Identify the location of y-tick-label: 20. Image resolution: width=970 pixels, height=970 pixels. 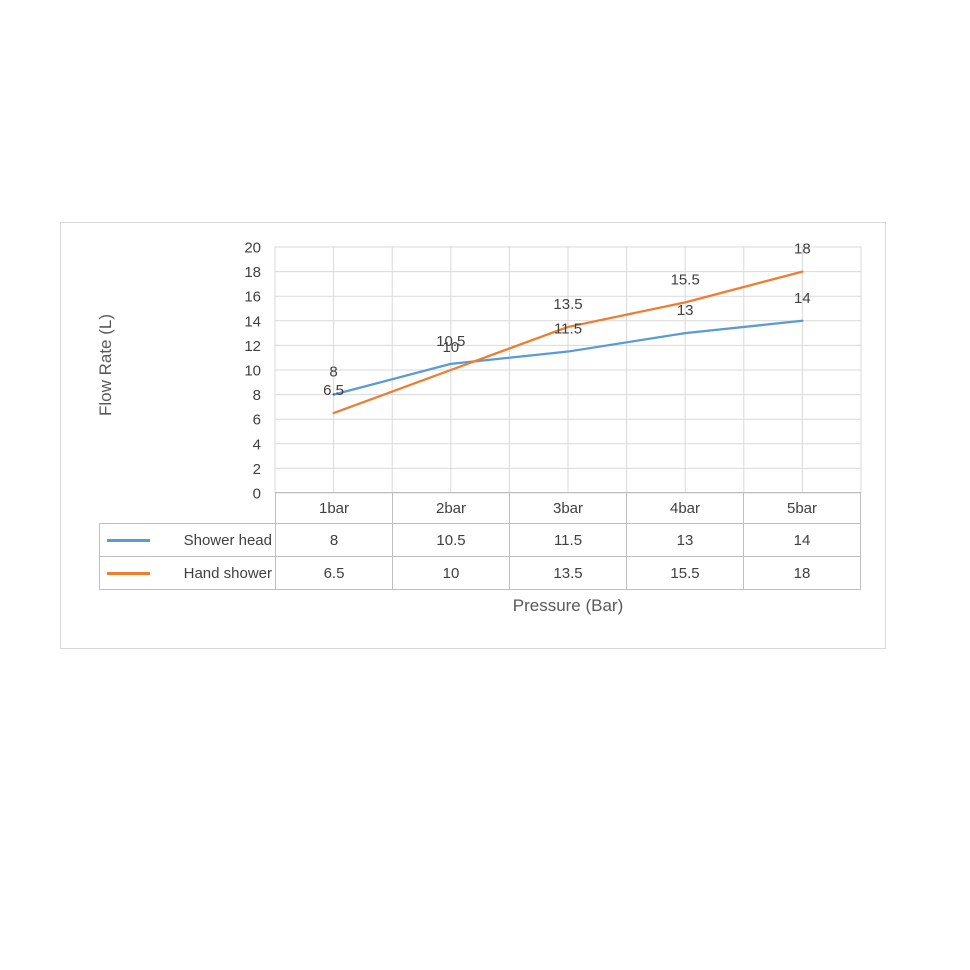
(252, 248).